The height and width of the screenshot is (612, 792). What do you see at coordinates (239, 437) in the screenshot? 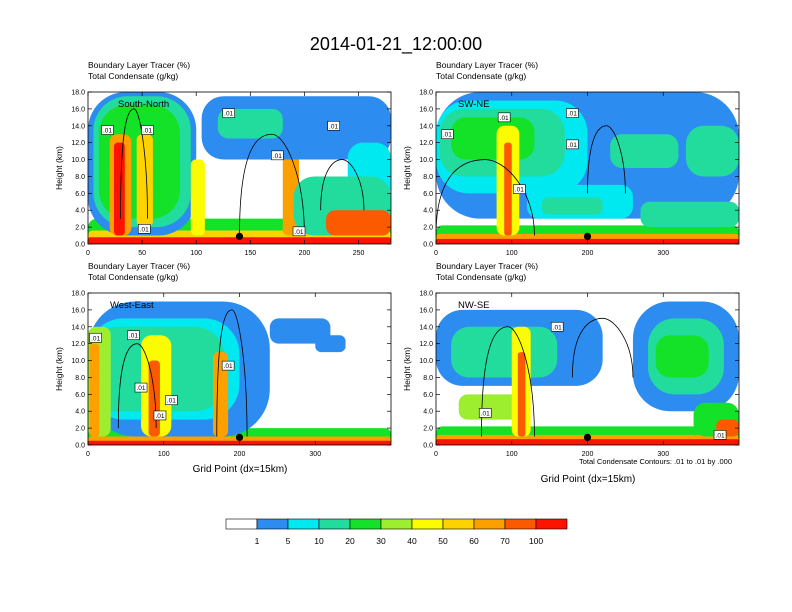
I see `location-marker` at bounding box center [239, 437].